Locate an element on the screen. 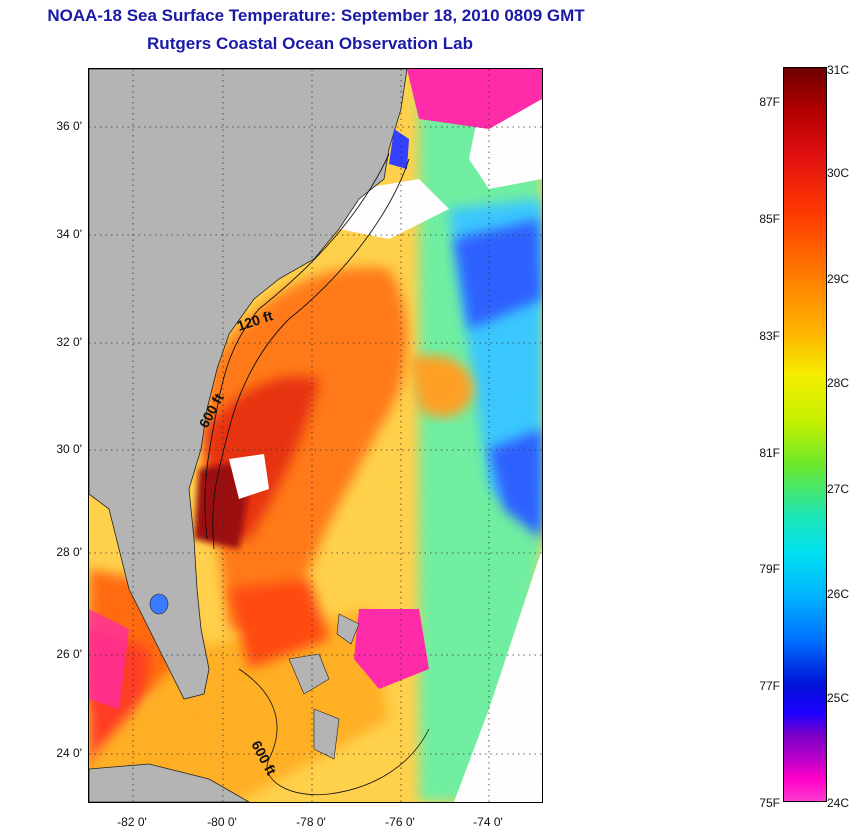 The width and height of the screenshot is (865, 832). isobath-south is located at coordinates (334, 732).